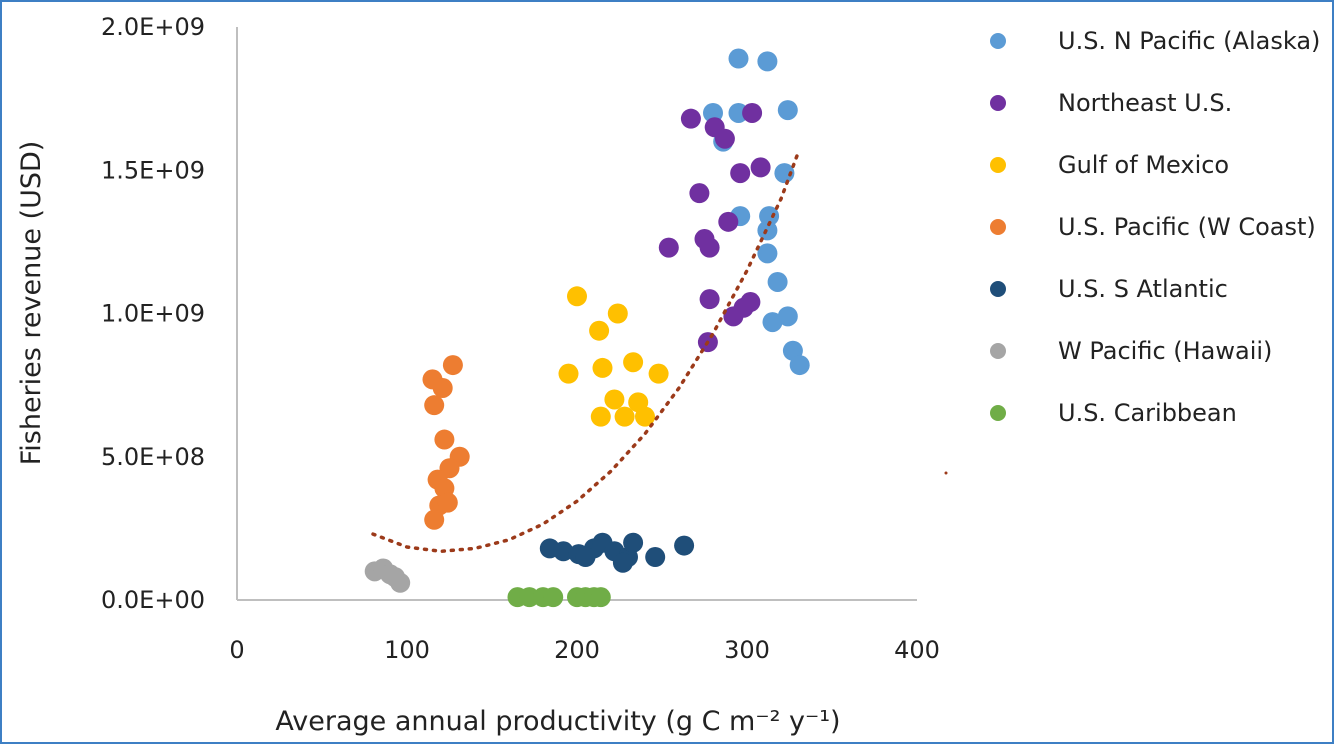 This screenshot has height=744, width=1334. I want to click on y-tick-label: 1.0E+09, so click(153, 314).